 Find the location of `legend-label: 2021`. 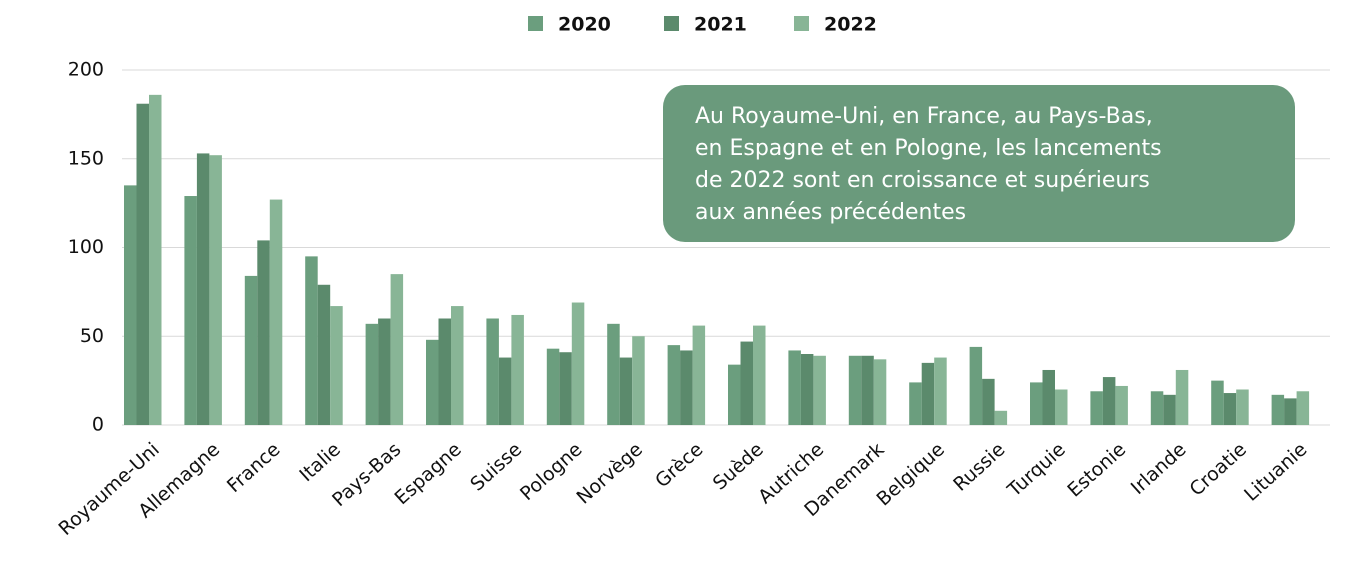

legend-label: 2021 is located at coordinates (720, 25).